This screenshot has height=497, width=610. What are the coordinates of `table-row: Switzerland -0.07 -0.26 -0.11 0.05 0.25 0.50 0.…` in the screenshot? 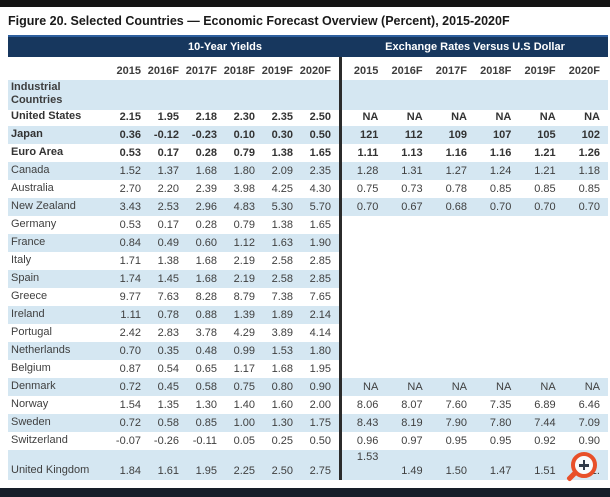 It's located at (308, 441).